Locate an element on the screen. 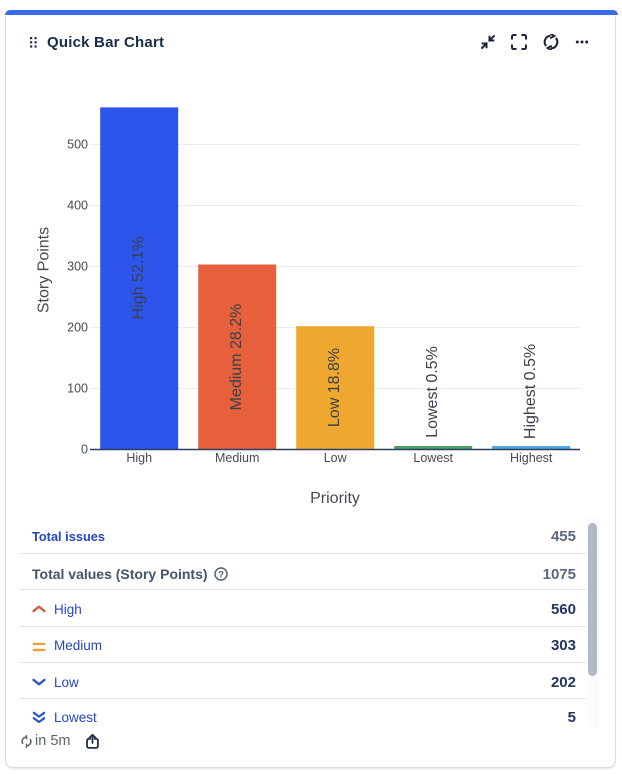 The image size is (622, 774). svg-text: Low is located at coordinates (336, 458).